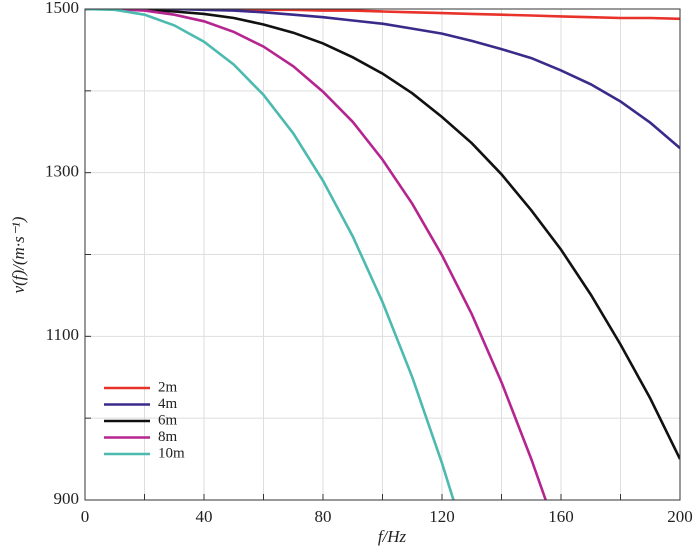  Describe the element at coordinates (442, 516) in the screenshot. I see `x-tick-label: 120` at that location.